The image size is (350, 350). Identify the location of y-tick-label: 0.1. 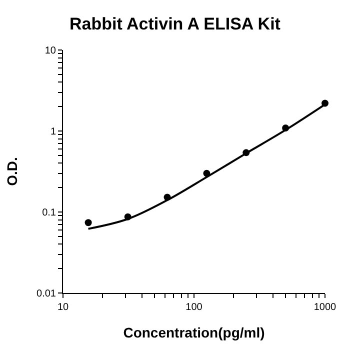
(49, 213).